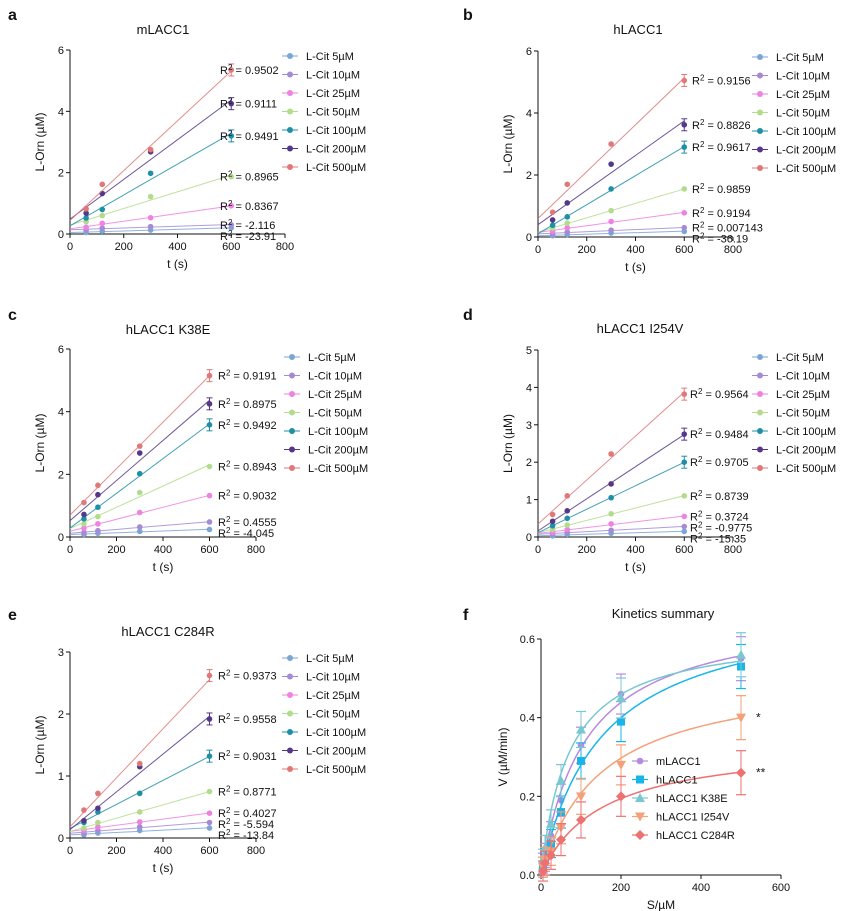 The width and height of the screenshot is (855, 911). Describe the element at coordinates (721, 80) in the screenshot. I see `r2-label: R2 = 0.9156` at that location.